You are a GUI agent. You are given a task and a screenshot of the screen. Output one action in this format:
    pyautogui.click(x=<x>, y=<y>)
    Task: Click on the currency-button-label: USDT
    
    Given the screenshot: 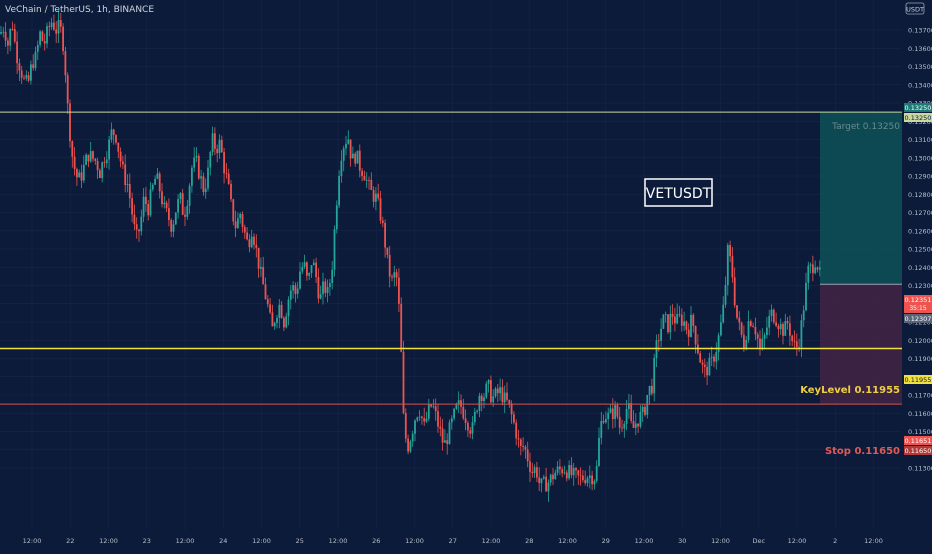 What is the action you would take?
    pyautogui.click(x=915, y=10)
    